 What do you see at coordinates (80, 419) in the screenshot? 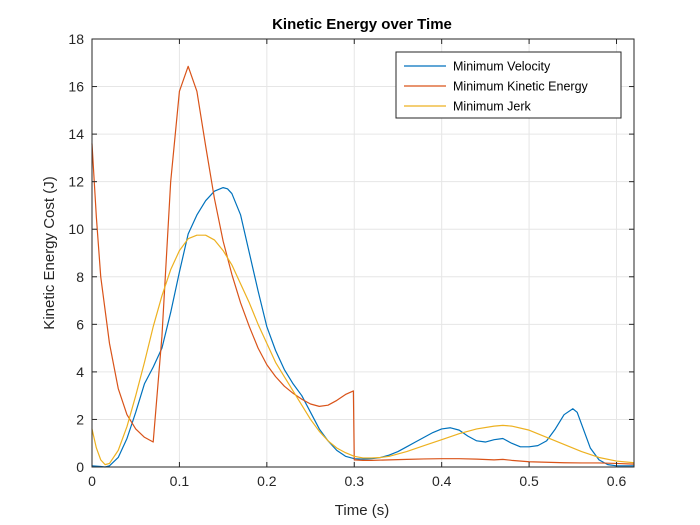
I see `y-tick-label-1: 2` at bounding box center [80, 419].